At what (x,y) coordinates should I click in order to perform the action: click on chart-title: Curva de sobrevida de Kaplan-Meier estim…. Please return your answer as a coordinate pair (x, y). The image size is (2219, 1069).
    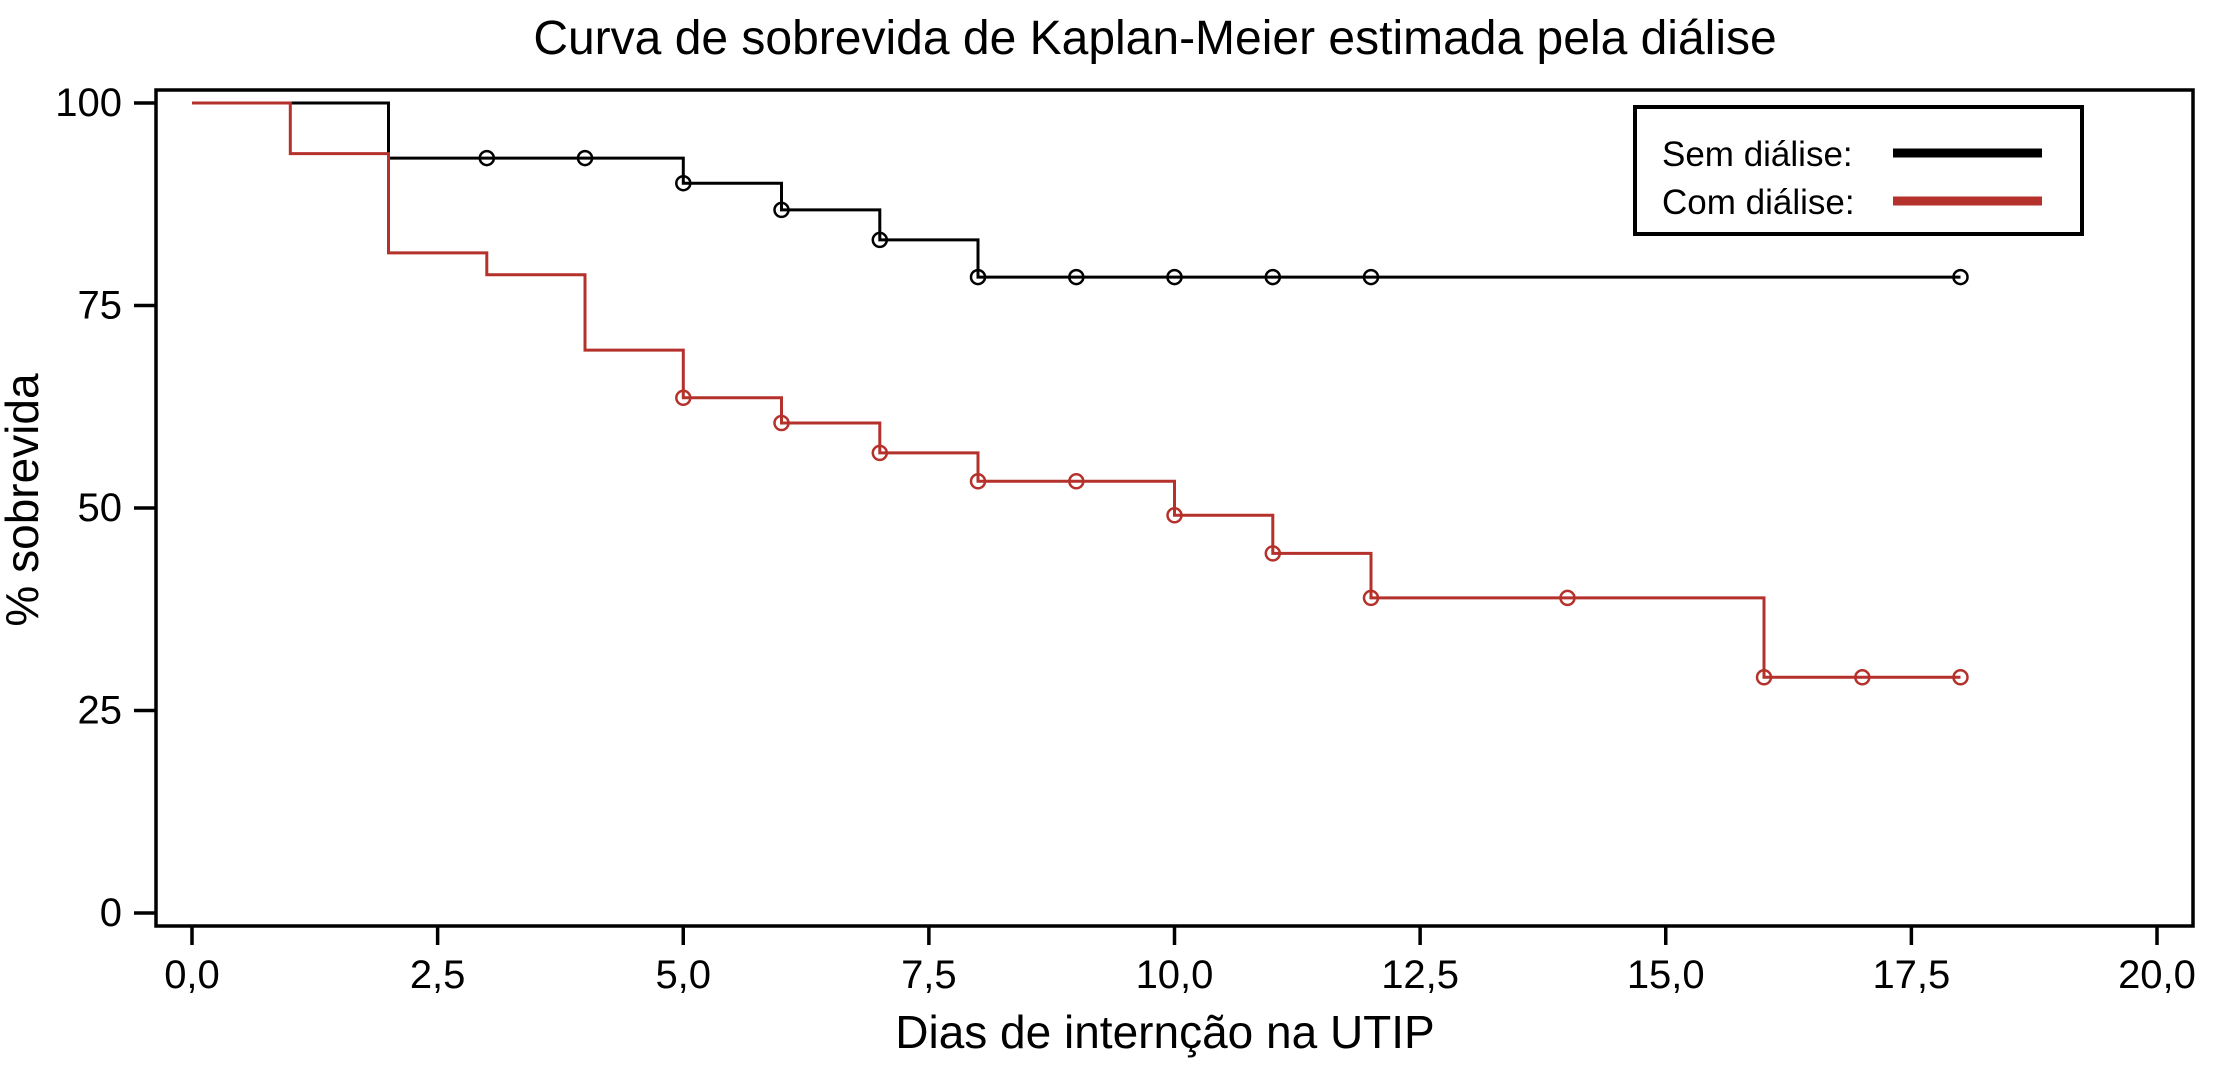
    Looking at the image, I should click on (1154, 38).